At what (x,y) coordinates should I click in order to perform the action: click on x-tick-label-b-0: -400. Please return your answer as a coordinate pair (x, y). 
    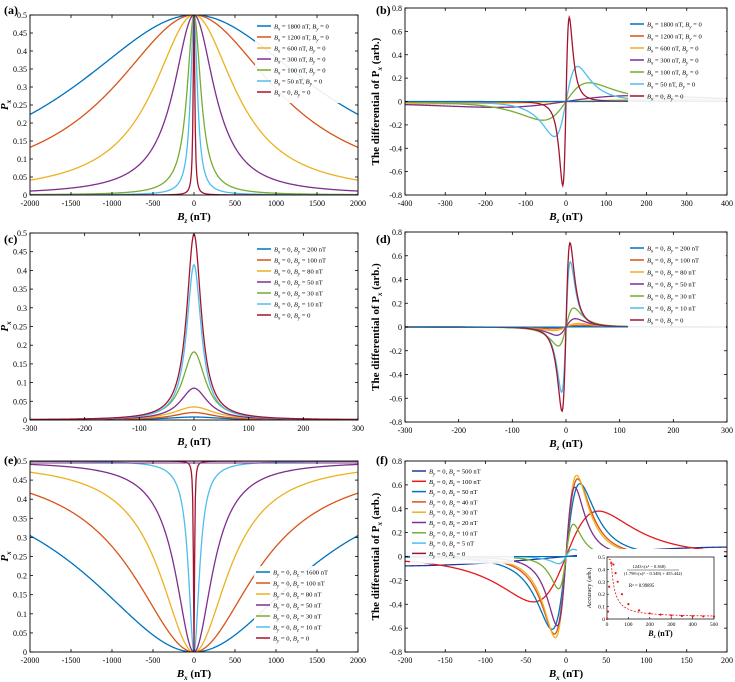
    Looking at the image, I should click on (405, 203).